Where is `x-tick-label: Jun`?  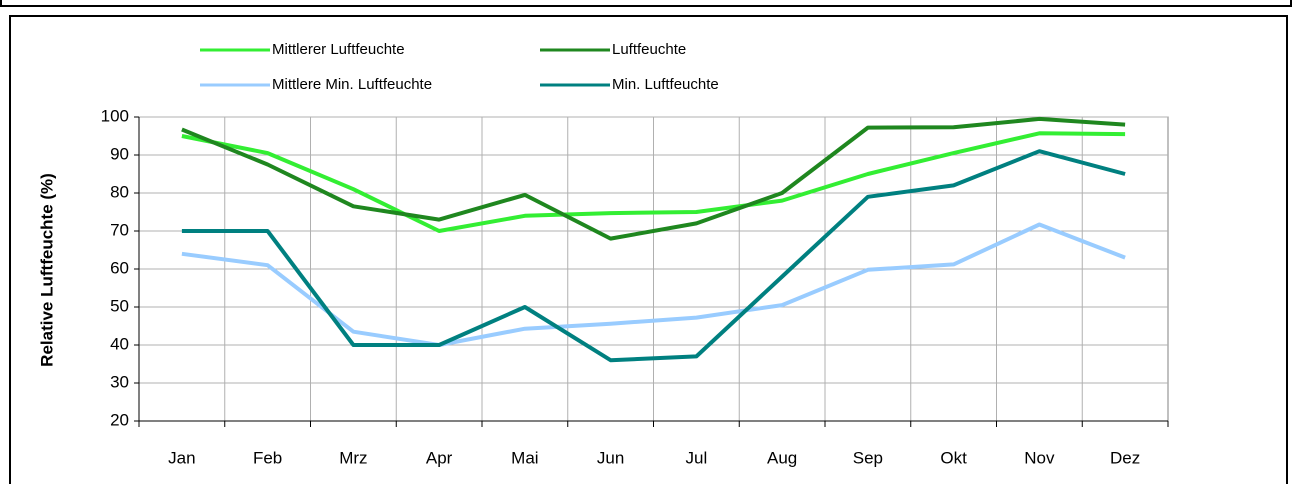
x-tick-label: Jun is located at coordinates (610, 457).